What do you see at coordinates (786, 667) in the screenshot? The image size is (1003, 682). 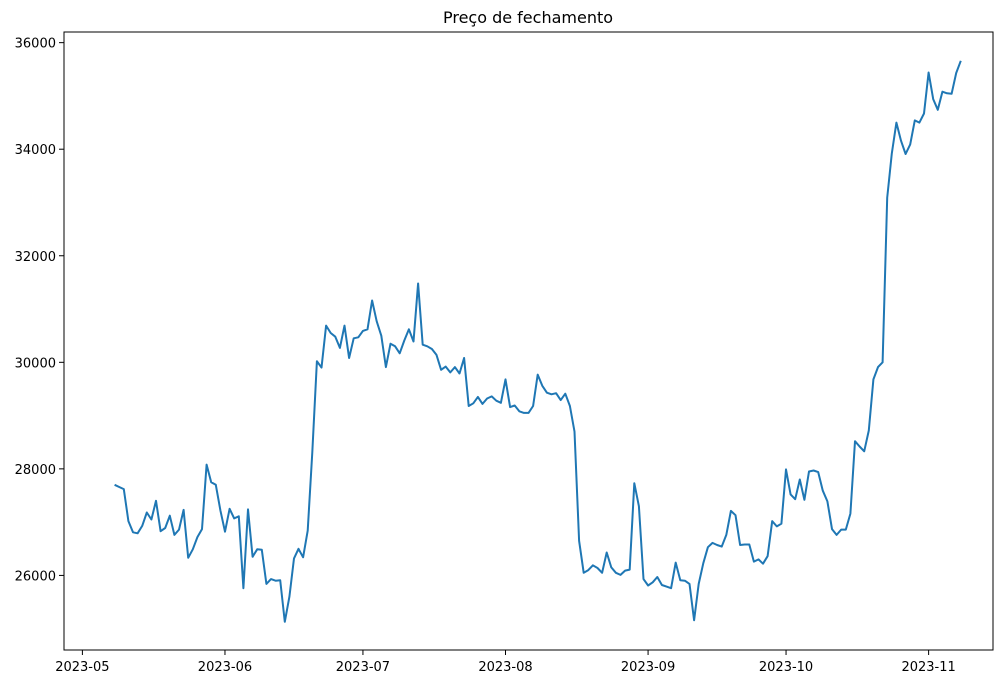 I see `x-tick-label: 2023-10` at bounding box center [786, 667].